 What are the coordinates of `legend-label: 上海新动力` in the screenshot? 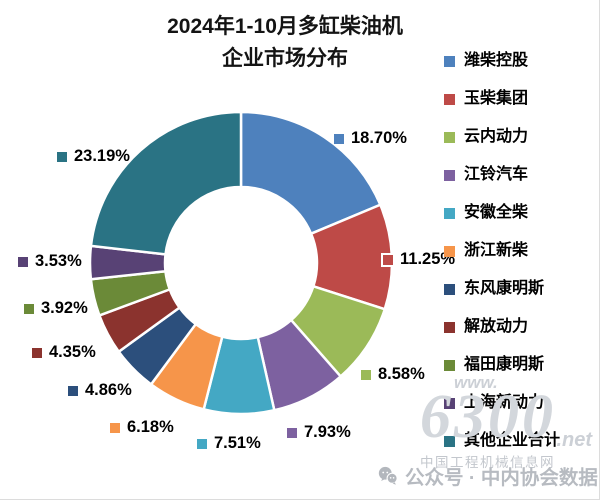 It's located at (504, 402).